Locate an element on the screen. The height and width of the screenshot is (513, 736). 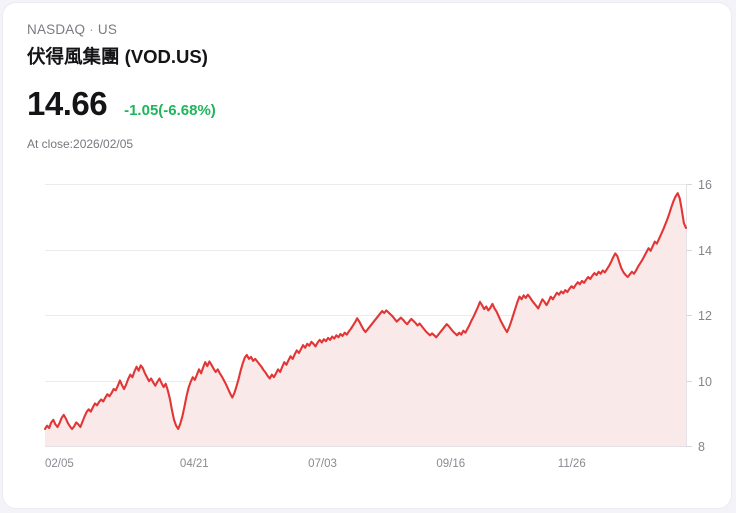
y-tick-label-12: 12 is located at coordinates (705, 316).